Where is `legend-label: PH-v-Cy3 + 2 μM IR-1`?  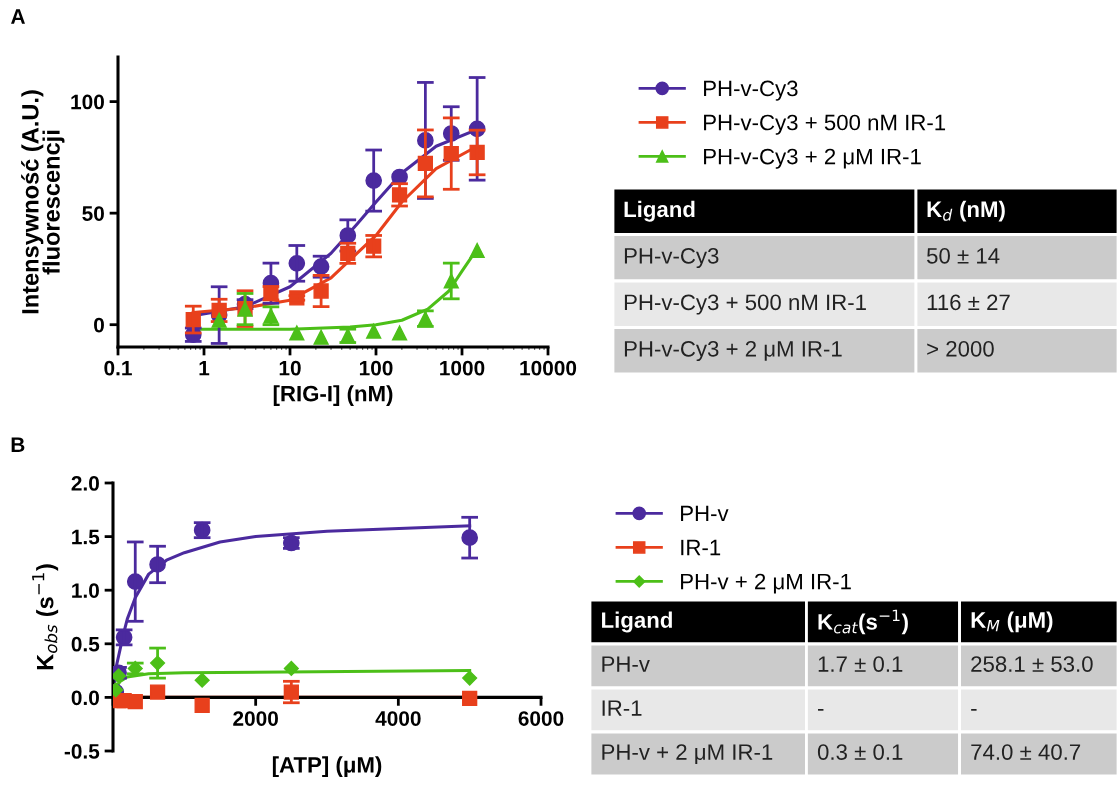
legend-label: PH-v-Cy3 + 2 μM IR-1 is located at coordinates (812, 158).